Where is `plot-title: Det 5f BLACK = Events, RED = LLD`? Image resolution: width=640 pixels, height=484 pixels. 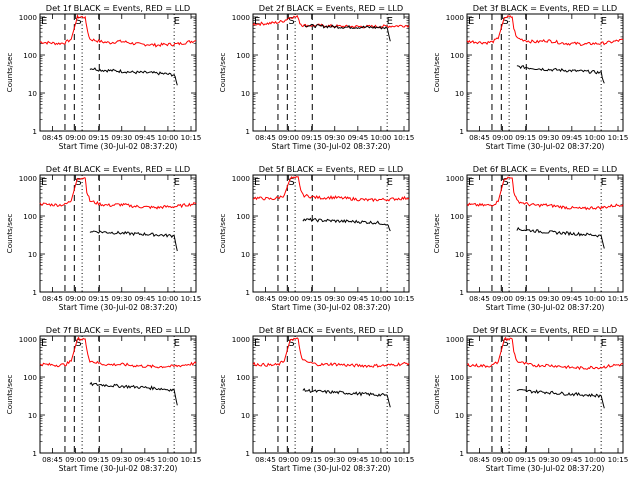 plot-title: Det 5f BLACK = Events, RED = LLD is located at coordinates (331, 169).